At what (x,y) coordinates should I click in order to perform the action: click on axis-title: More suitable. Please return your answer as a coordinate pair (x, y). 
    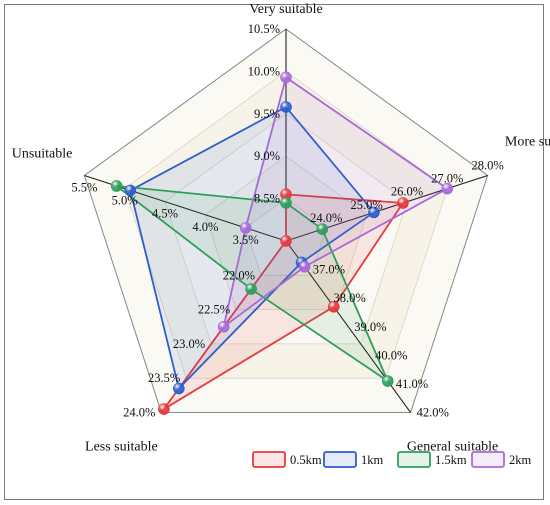
    Looking at the image, I should click on (527, 141).